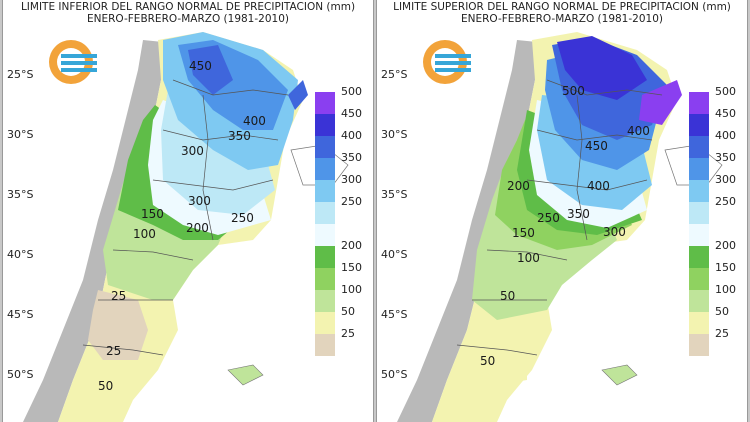  What do you see at coordinates (348, 333) in the screenshot?
I see `legend-label: 25` at bounding box center [348, 333].